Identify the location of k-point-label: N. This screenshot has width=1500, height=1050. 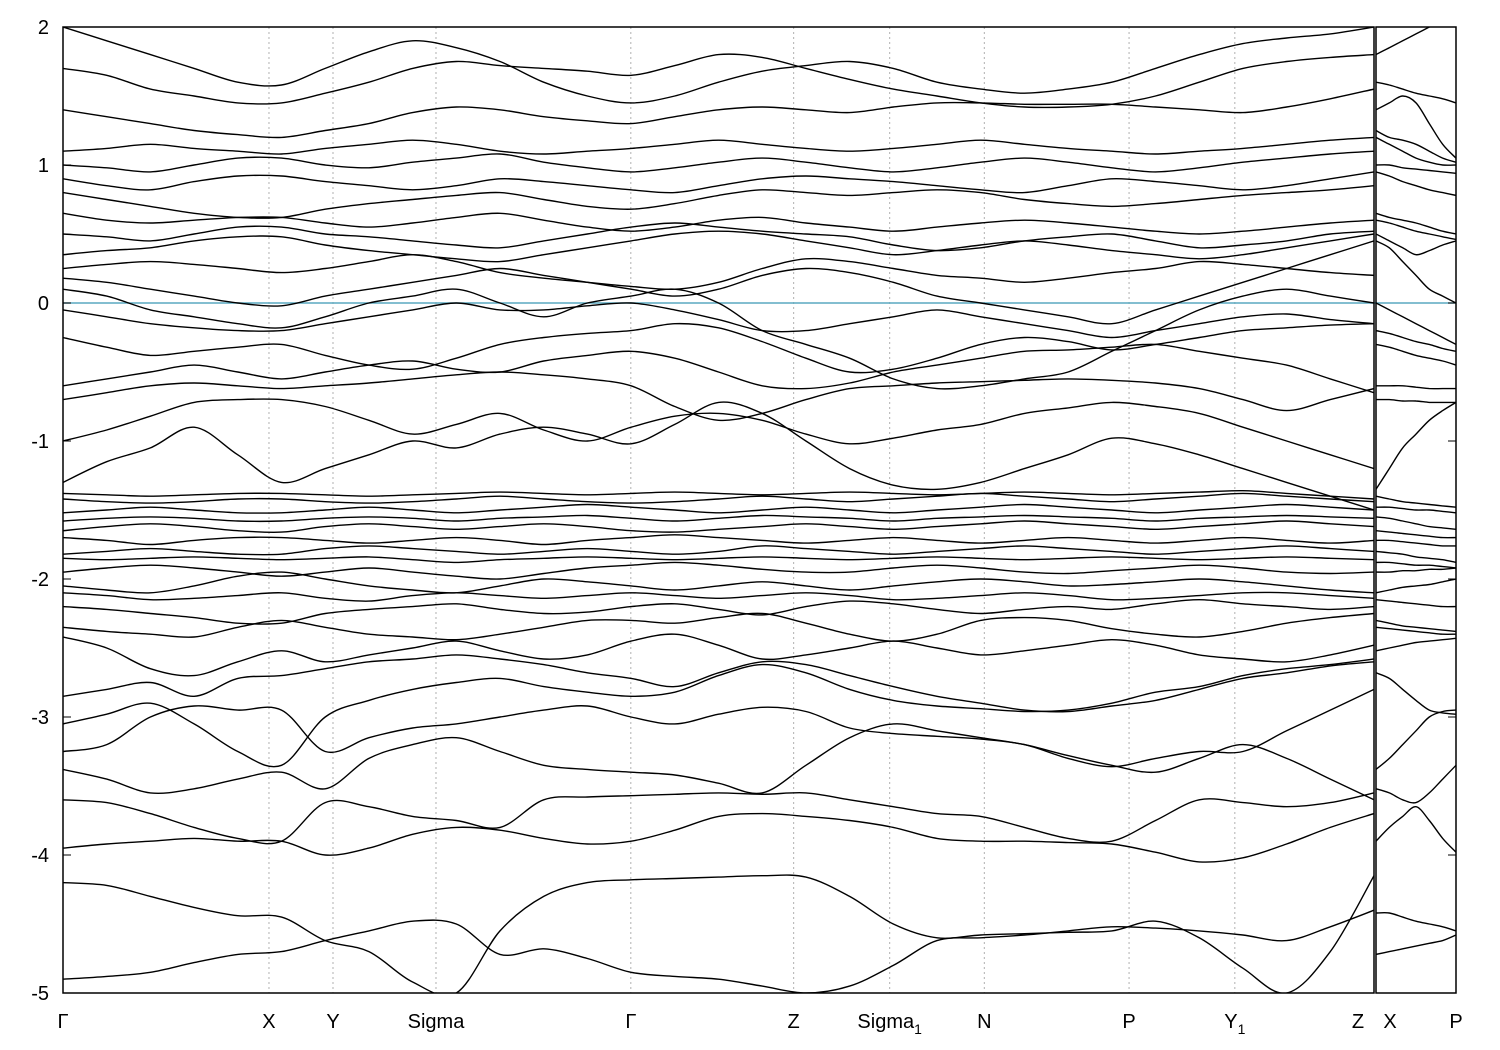
(984, 1022).